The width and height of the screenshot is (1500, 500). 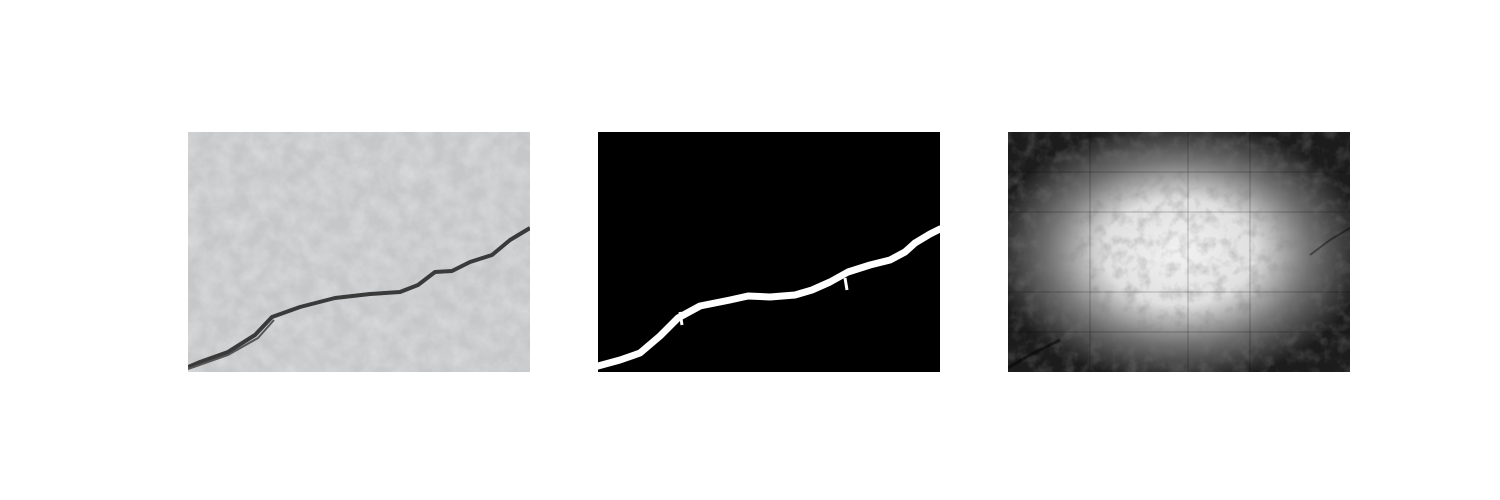 I want to click on concrete-photo, so click(x=359, y=252).